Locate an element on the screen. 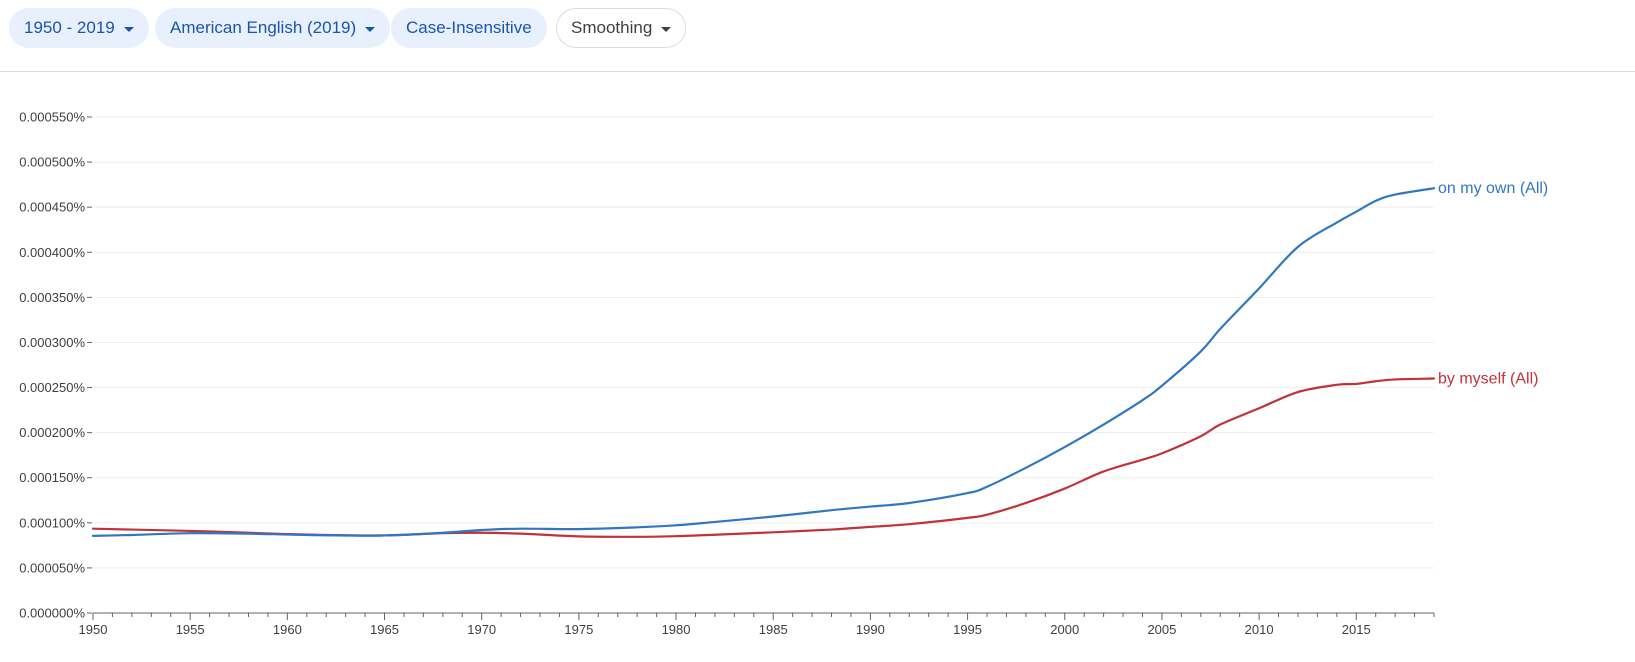 This screenshot has width=1635, height=662. y-tick-label: 0.000400% is located at coordinates (52, 252).